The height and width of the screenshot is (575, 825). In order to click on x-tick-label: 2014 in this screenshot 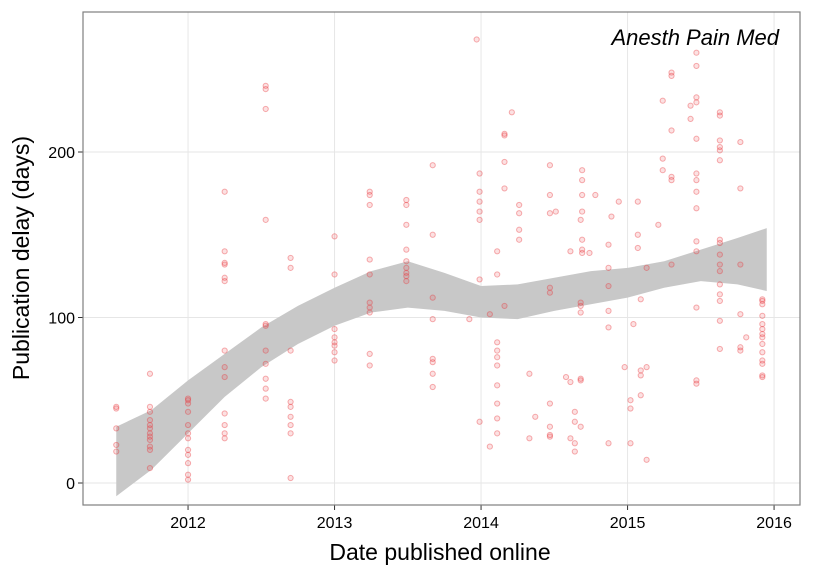, I will do `click(481, 523)`.